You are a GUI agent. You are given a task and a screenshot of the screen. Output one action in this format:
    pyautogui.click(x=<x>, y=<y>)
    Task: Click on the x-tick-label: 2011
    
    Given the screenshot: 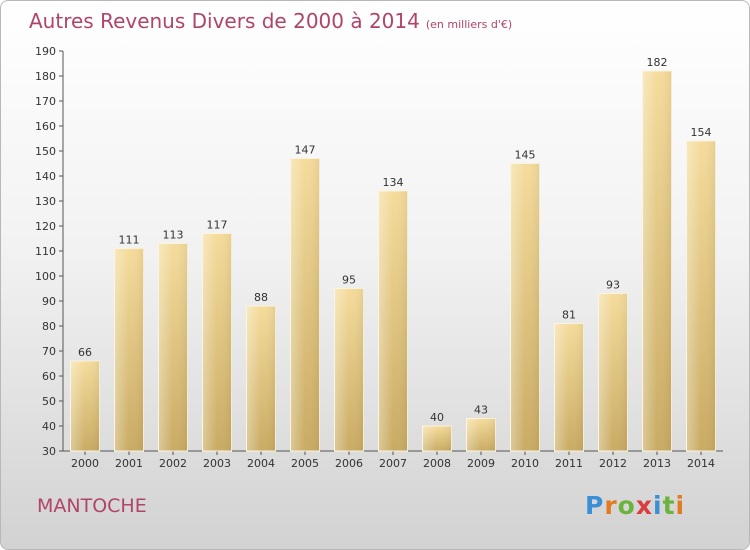 What is the action you would take?
    pyautogui.click(x=569, y=463)
    